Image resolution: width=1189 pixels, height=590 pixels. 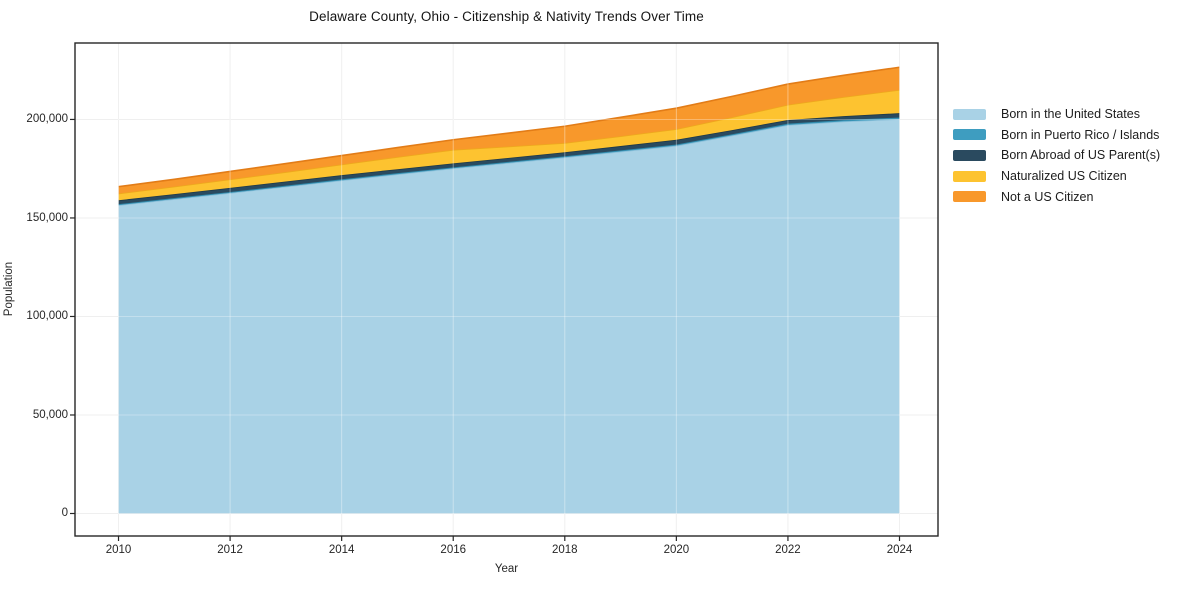 What do you see at coordinates (230, 550) in the screenshot?
I see `x-tick-label: 2012` at bounding box center [230, 550].